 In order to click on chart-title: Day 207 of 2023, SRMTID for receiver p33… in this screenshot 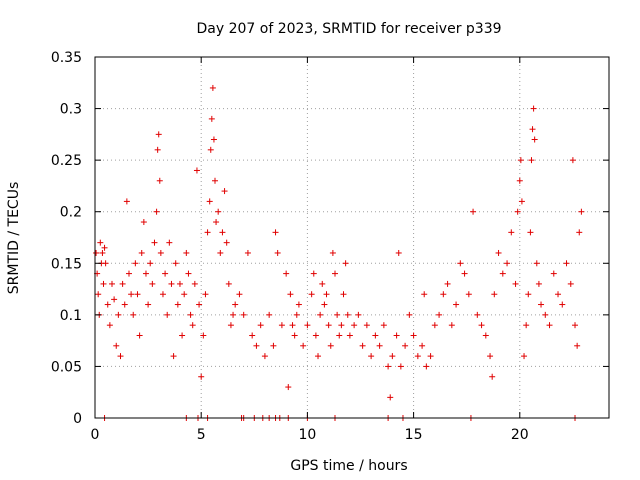, I will do `click(348, 29)`.